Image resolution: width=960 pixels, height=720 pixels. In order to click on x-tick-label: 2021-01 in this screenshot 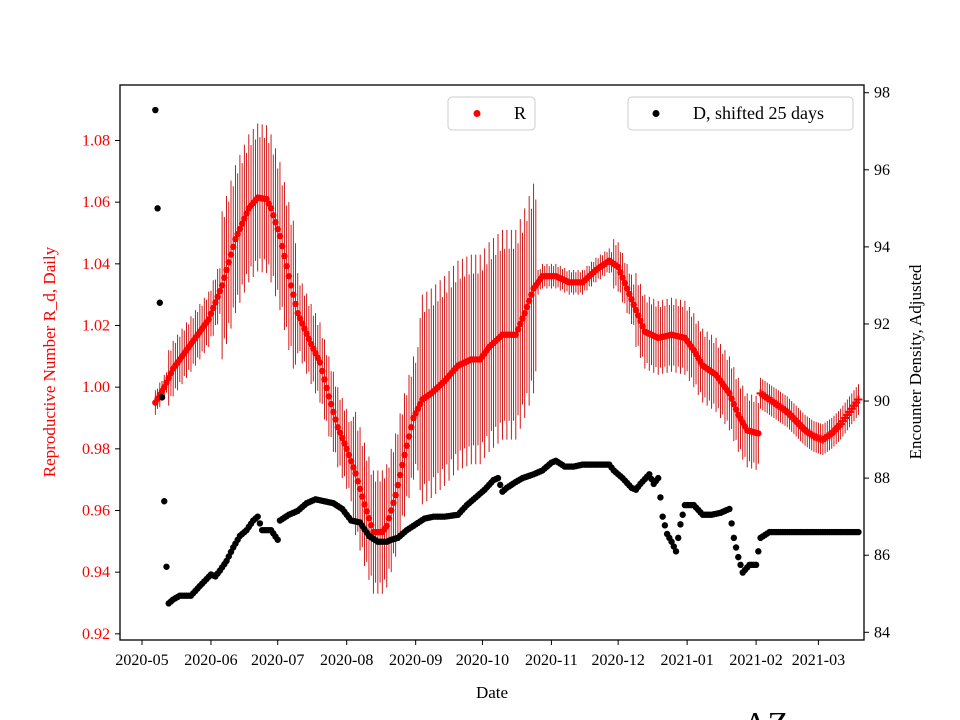, I will do `click(686, 660)`.